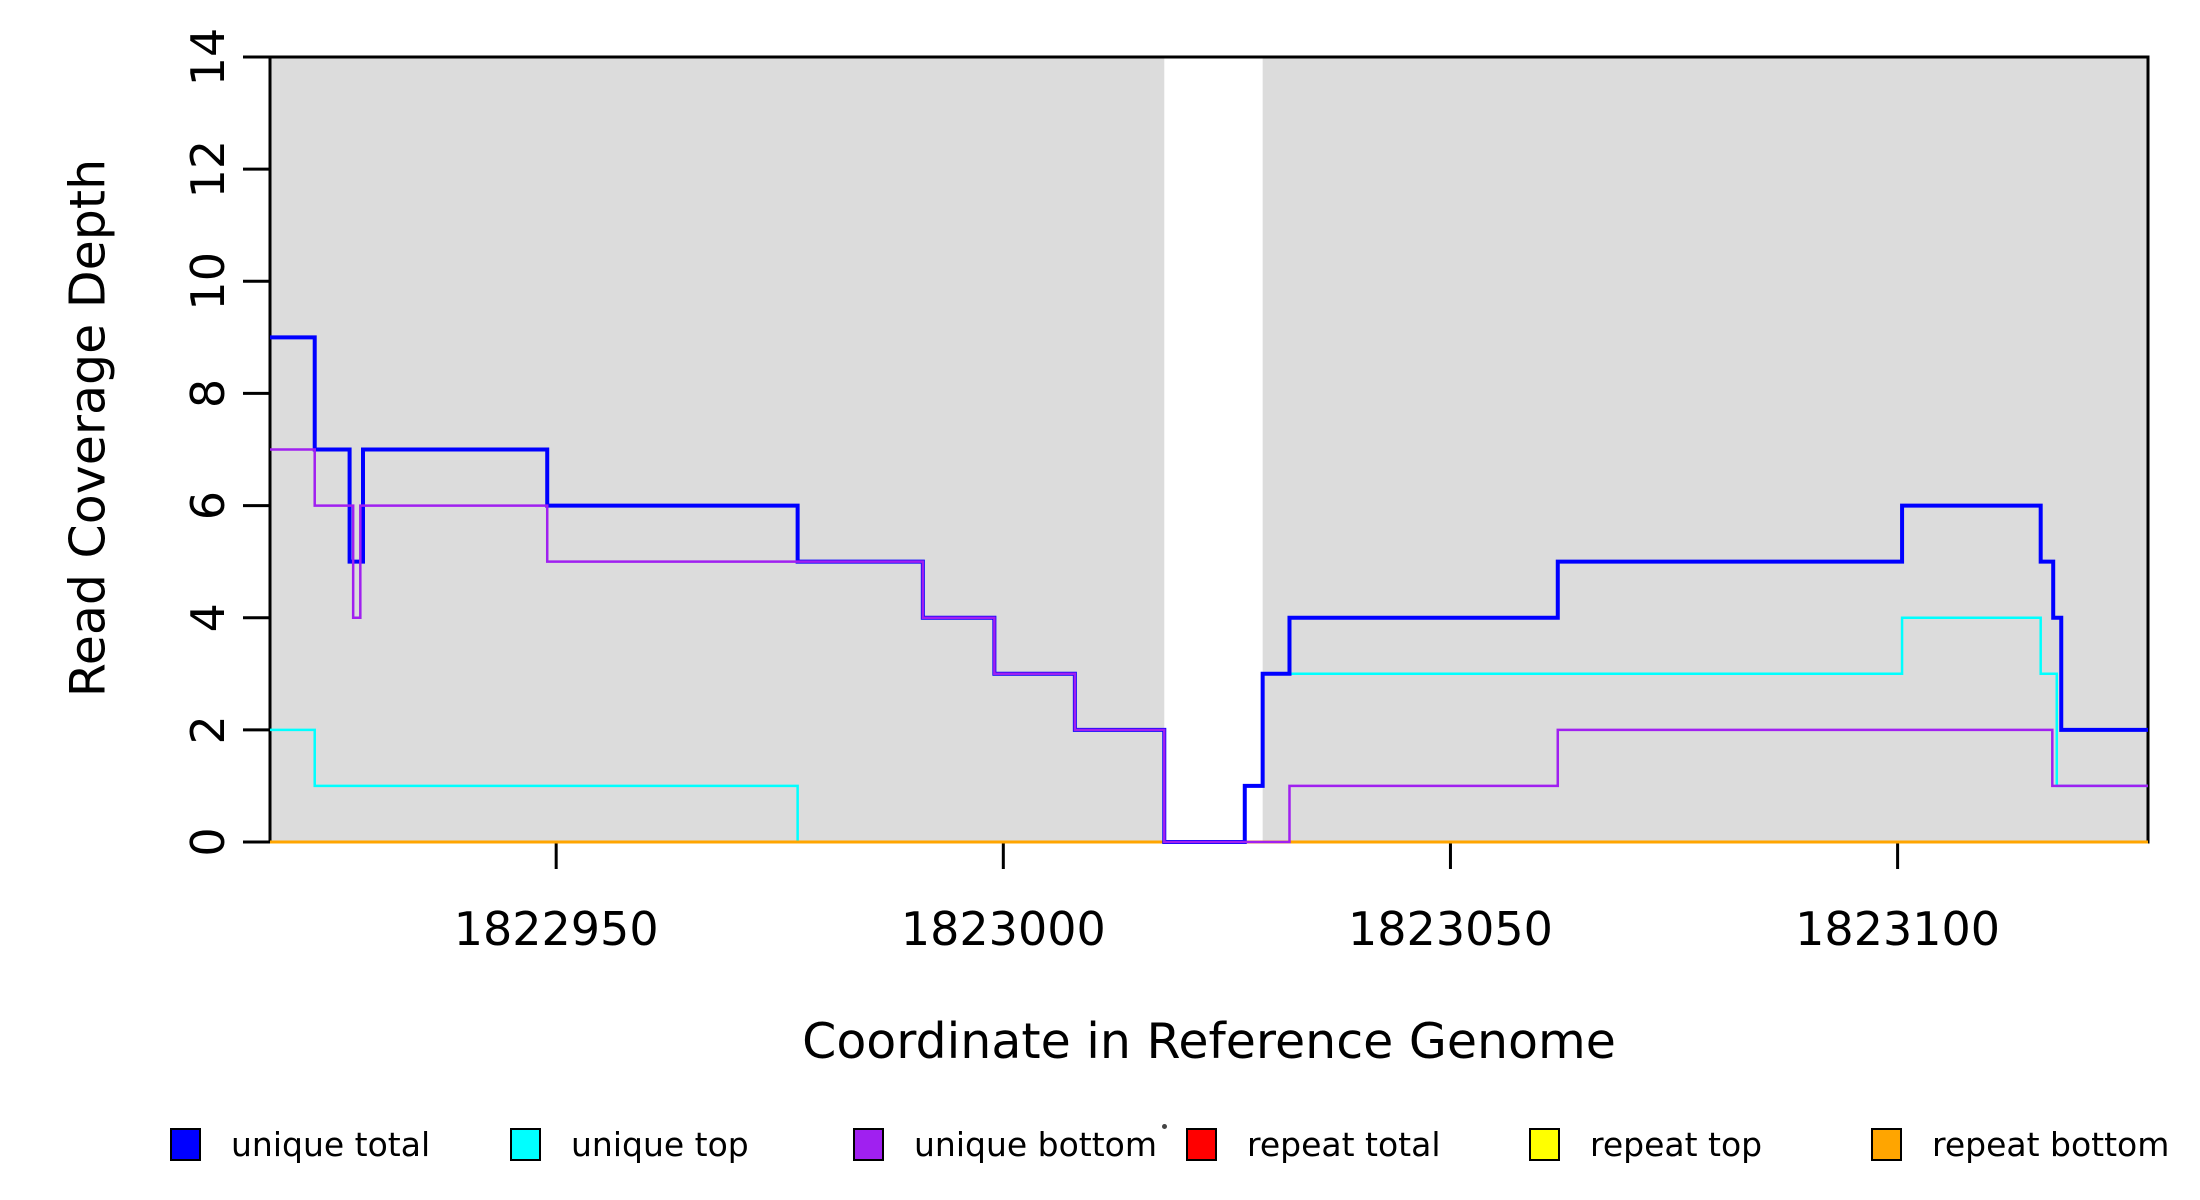  Describe the element at coordinates (1450, 929) in the screenshot. I see `x-tick-label: 1823050` at that location.